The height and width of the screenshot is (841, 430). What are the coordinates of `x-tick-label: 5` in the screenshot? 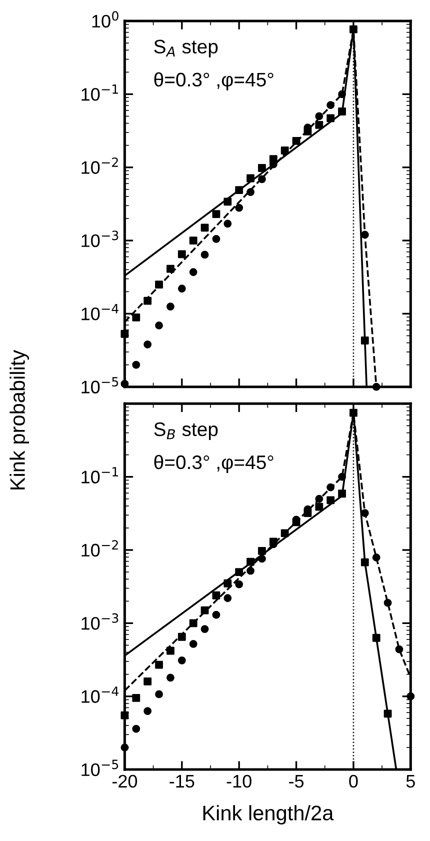 It's located at (410, 781).